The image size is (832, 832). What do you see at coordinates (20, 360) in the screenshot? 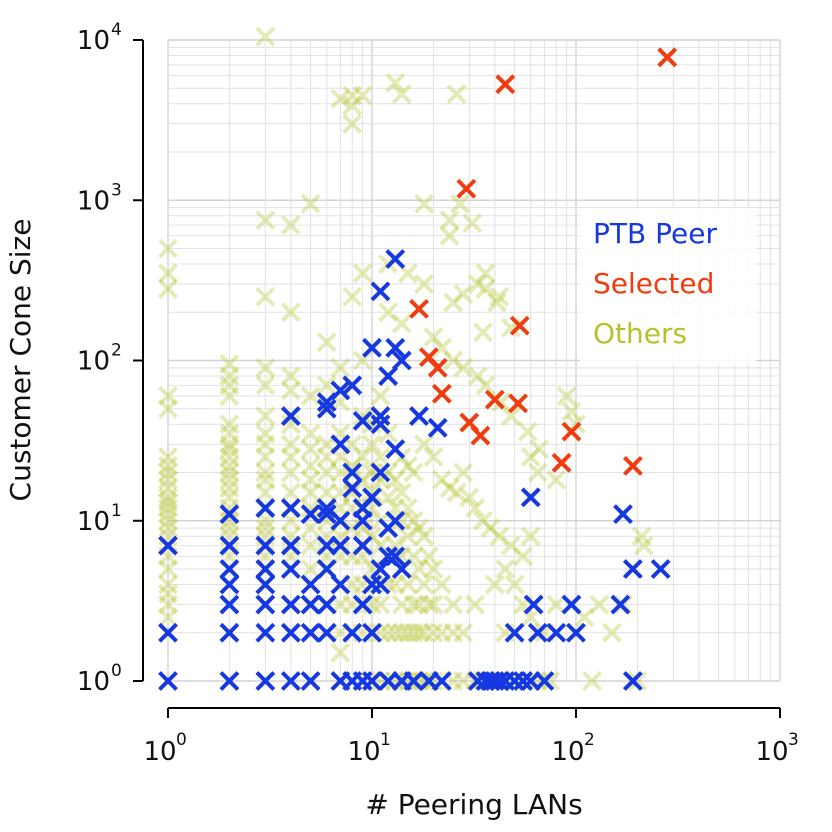
I see `y-axis-label: Customer Cone Size` at bounding box center [20, 360].